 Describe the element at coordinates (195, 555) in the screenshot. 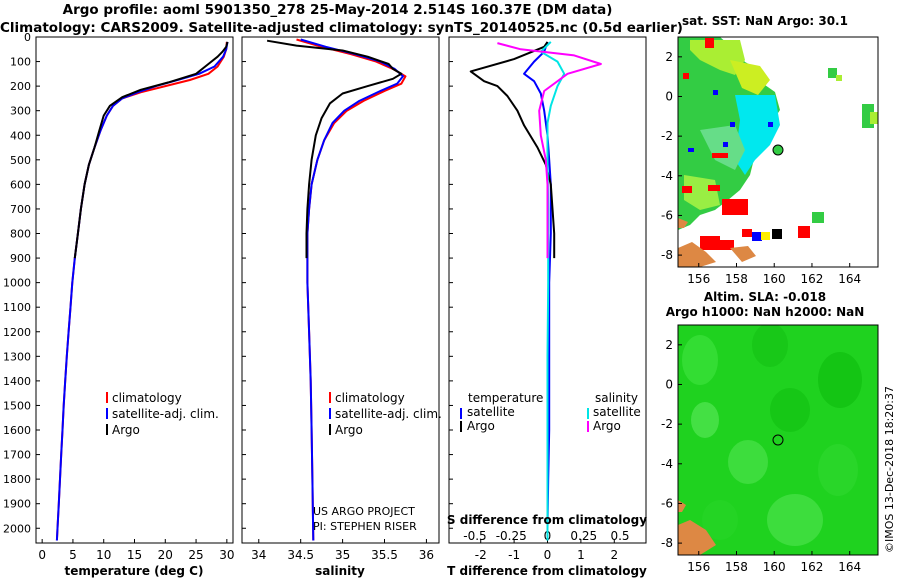

I see `x-tick-label: 25` at that location.